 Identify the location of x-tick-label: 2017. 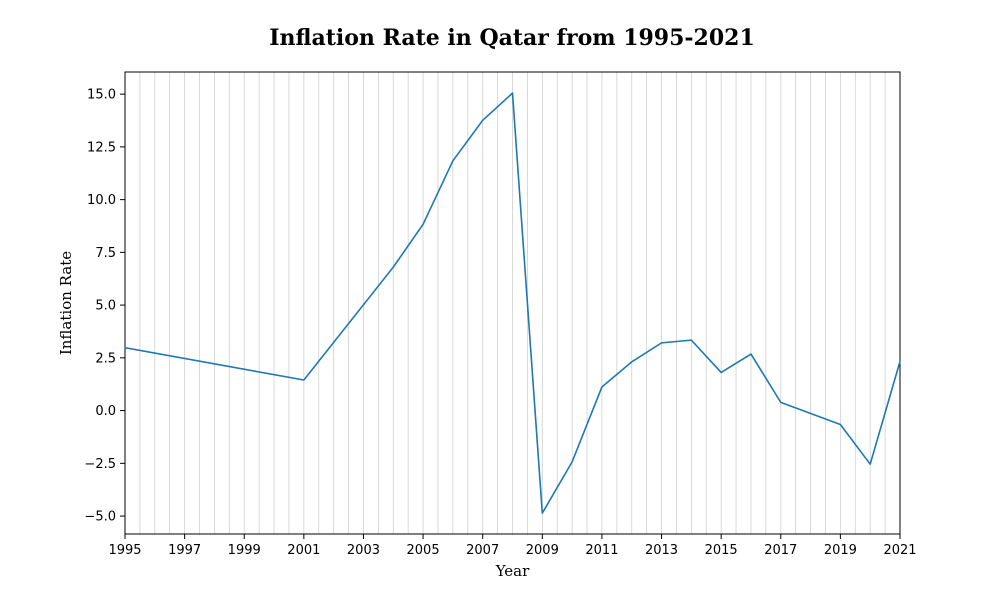
(780, 550).